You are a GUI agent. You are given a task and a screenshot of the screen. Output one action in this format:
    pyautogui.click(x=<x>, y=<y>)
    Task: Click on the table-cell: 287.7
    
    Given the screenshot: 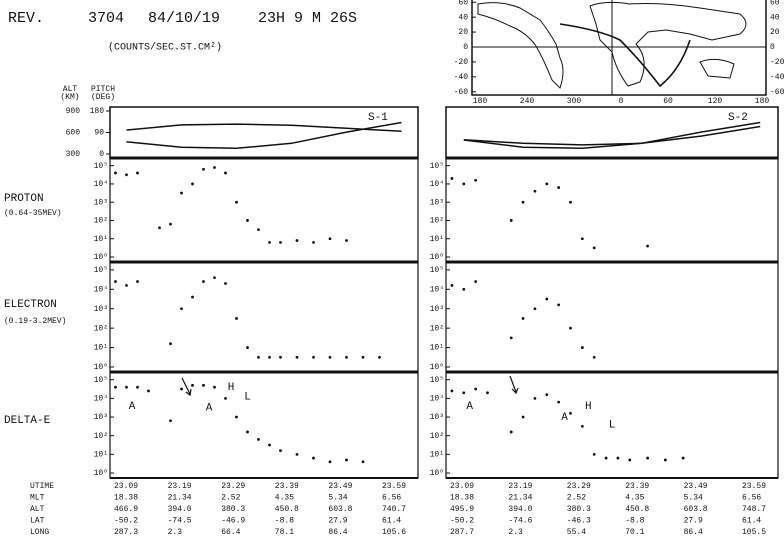 What is the action you would take?
    pyautogui.click(x=462, y=532)
    